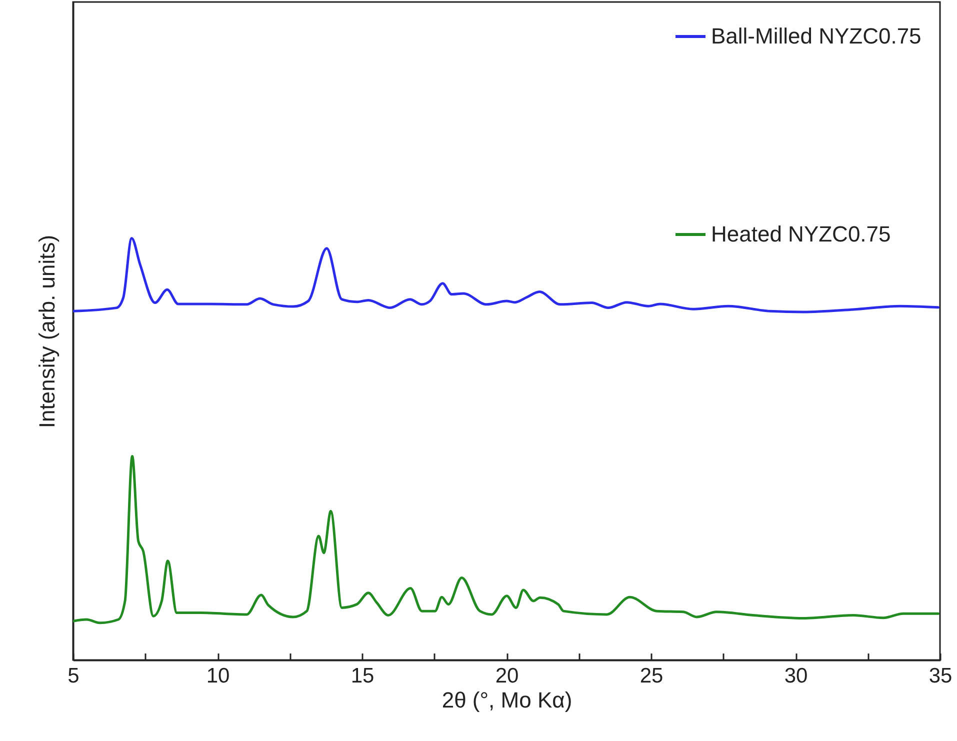  Describe the element at coordinates (218, 676) in the screenshot. I see `x-tick-label: 10` at that location.